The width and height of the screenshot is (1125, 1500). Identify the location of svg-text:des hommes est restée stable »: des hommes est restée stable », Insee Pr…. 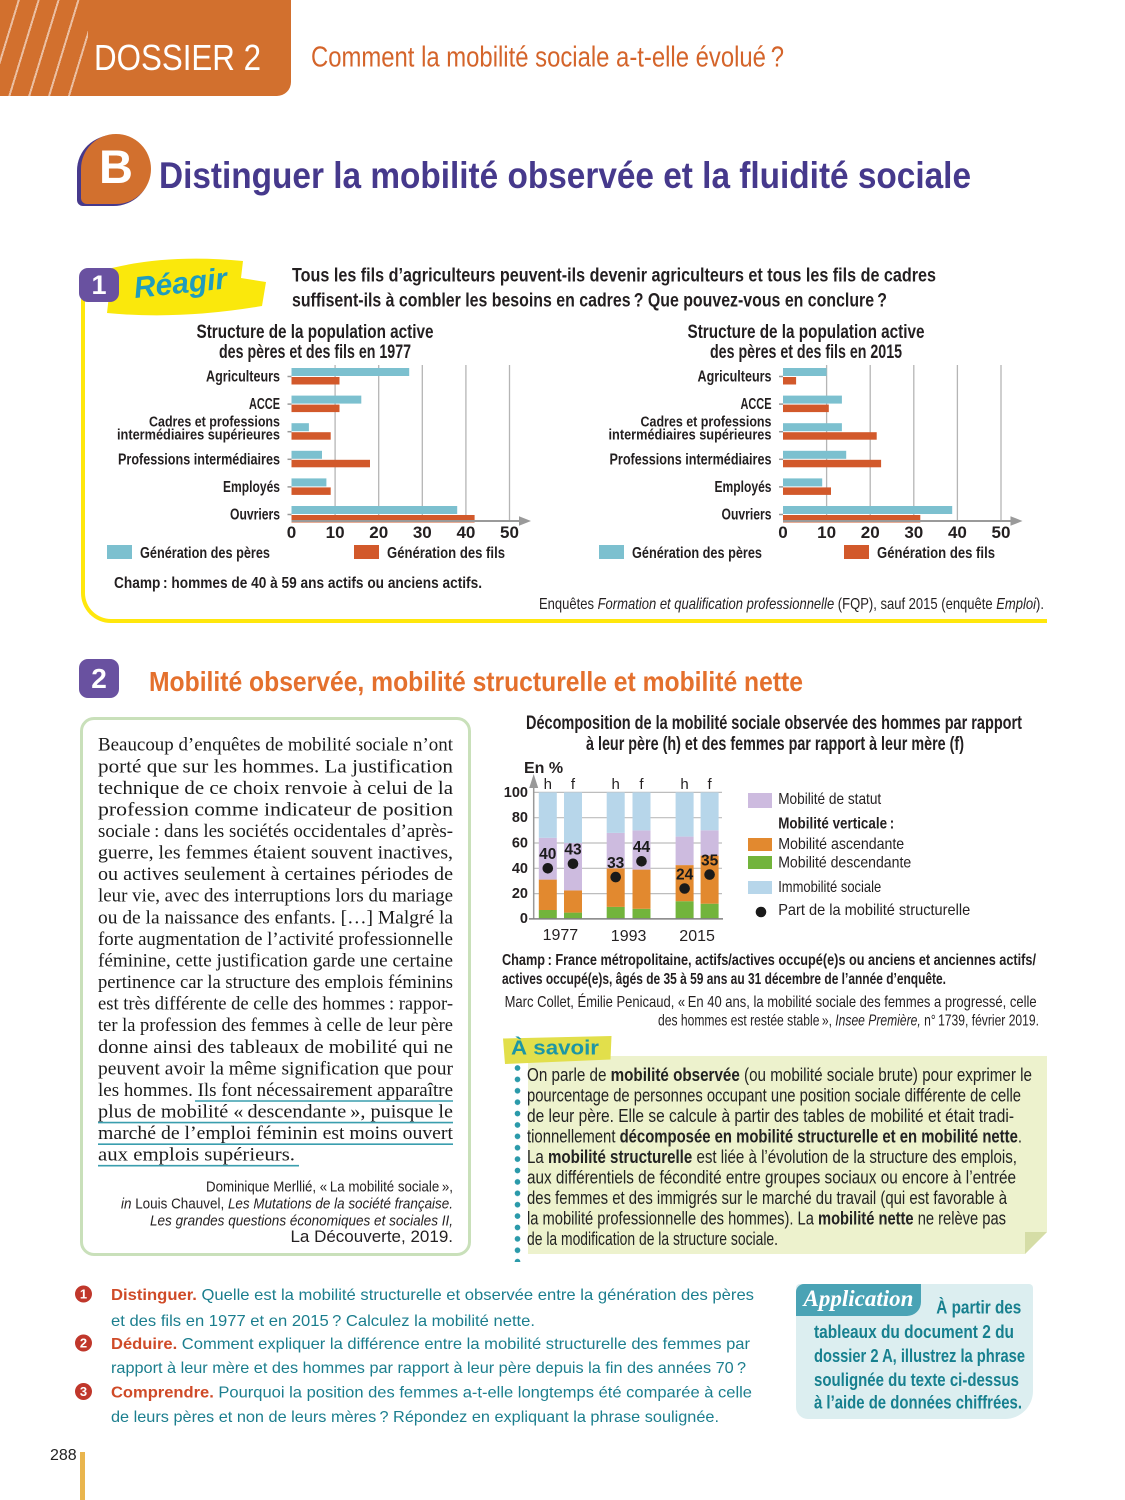
(848, 1020).